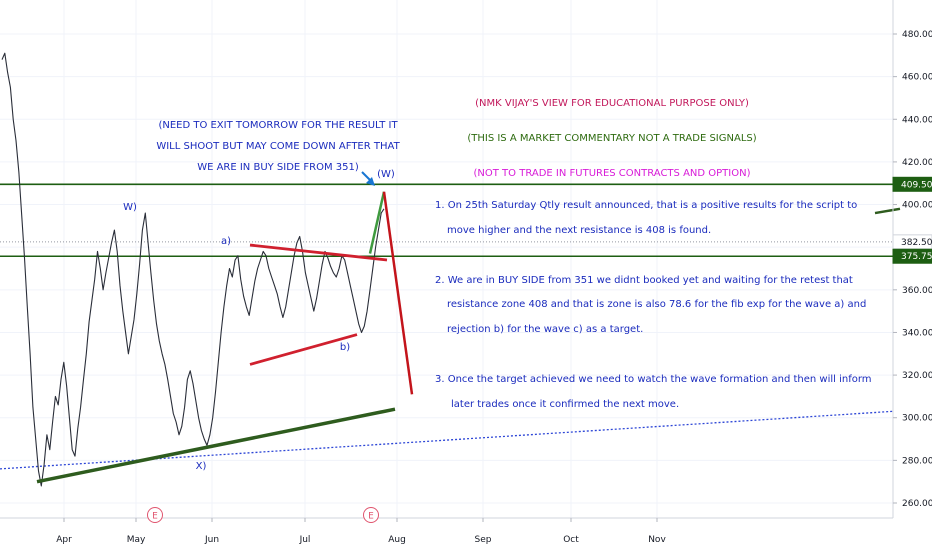 This screenshot has height=550, width=932. Describe the element at coordinates (377, 222) in the screenshot. I see `projection-up-line` at that location.